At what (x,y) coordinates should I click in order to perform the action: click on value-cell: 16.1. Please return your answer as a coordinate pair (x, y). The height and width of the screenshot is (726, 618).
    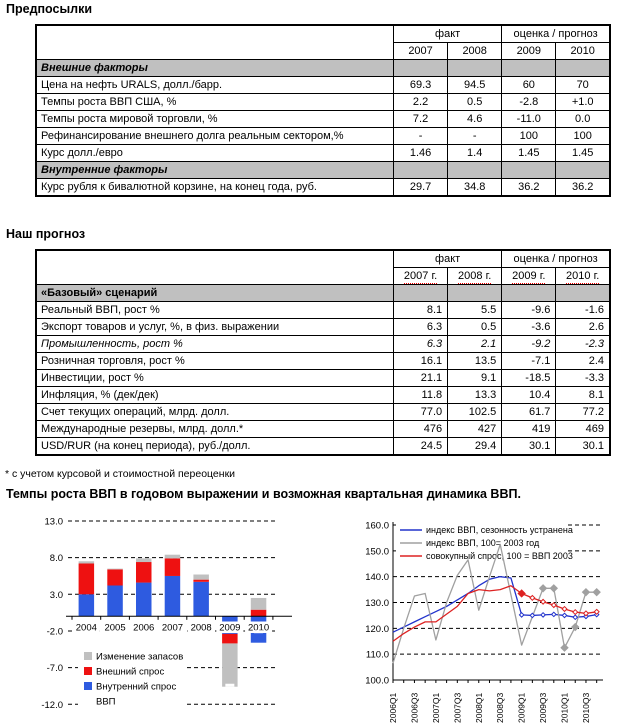
    Looking at the image, I should click on (420, 361).